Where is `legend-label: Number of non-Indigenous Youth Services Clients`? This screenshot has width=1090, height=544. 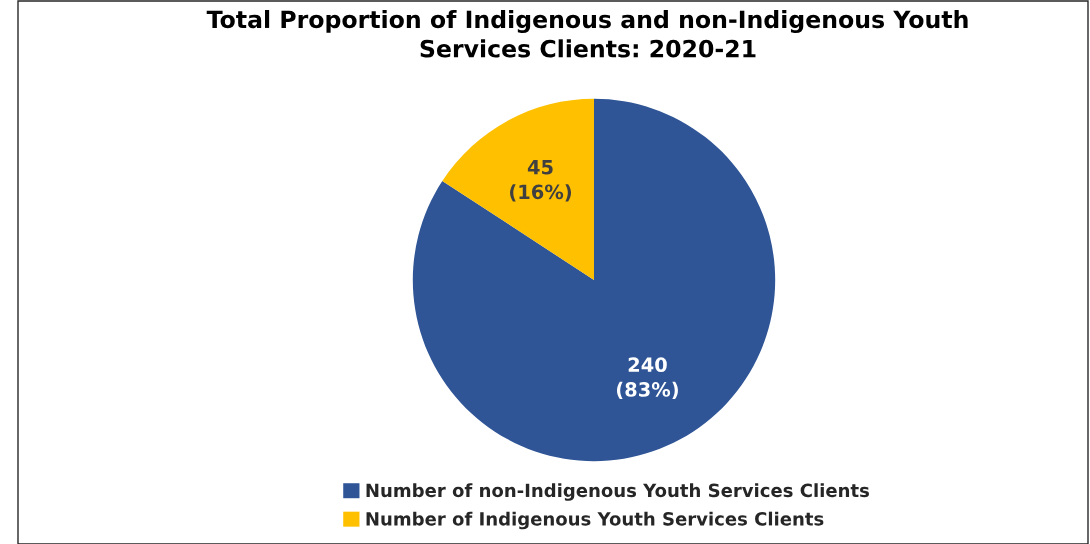
legend-label: Number of non-Indigenous Youth Services Clients is located at coordinates (617, 492).